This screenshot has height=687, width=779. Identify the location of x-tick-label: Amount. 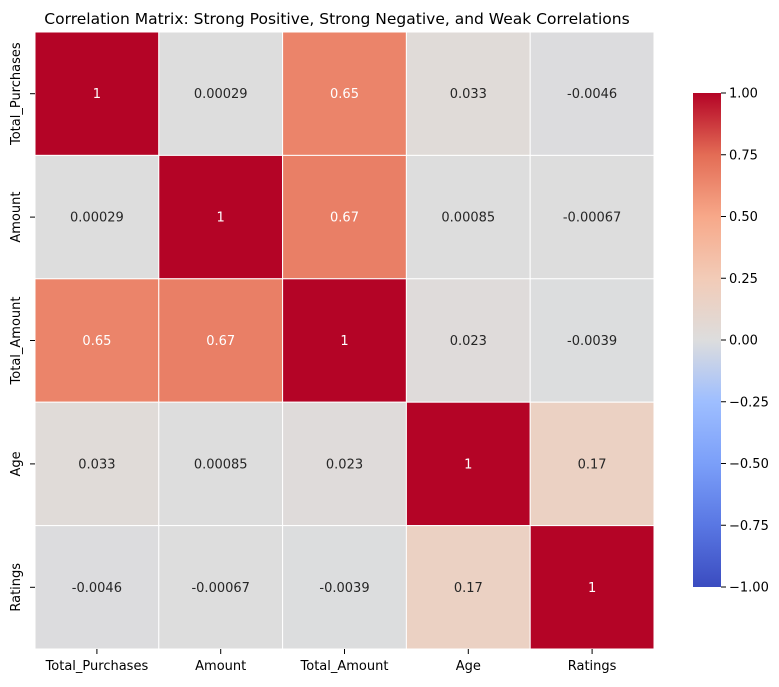
(220, 666).